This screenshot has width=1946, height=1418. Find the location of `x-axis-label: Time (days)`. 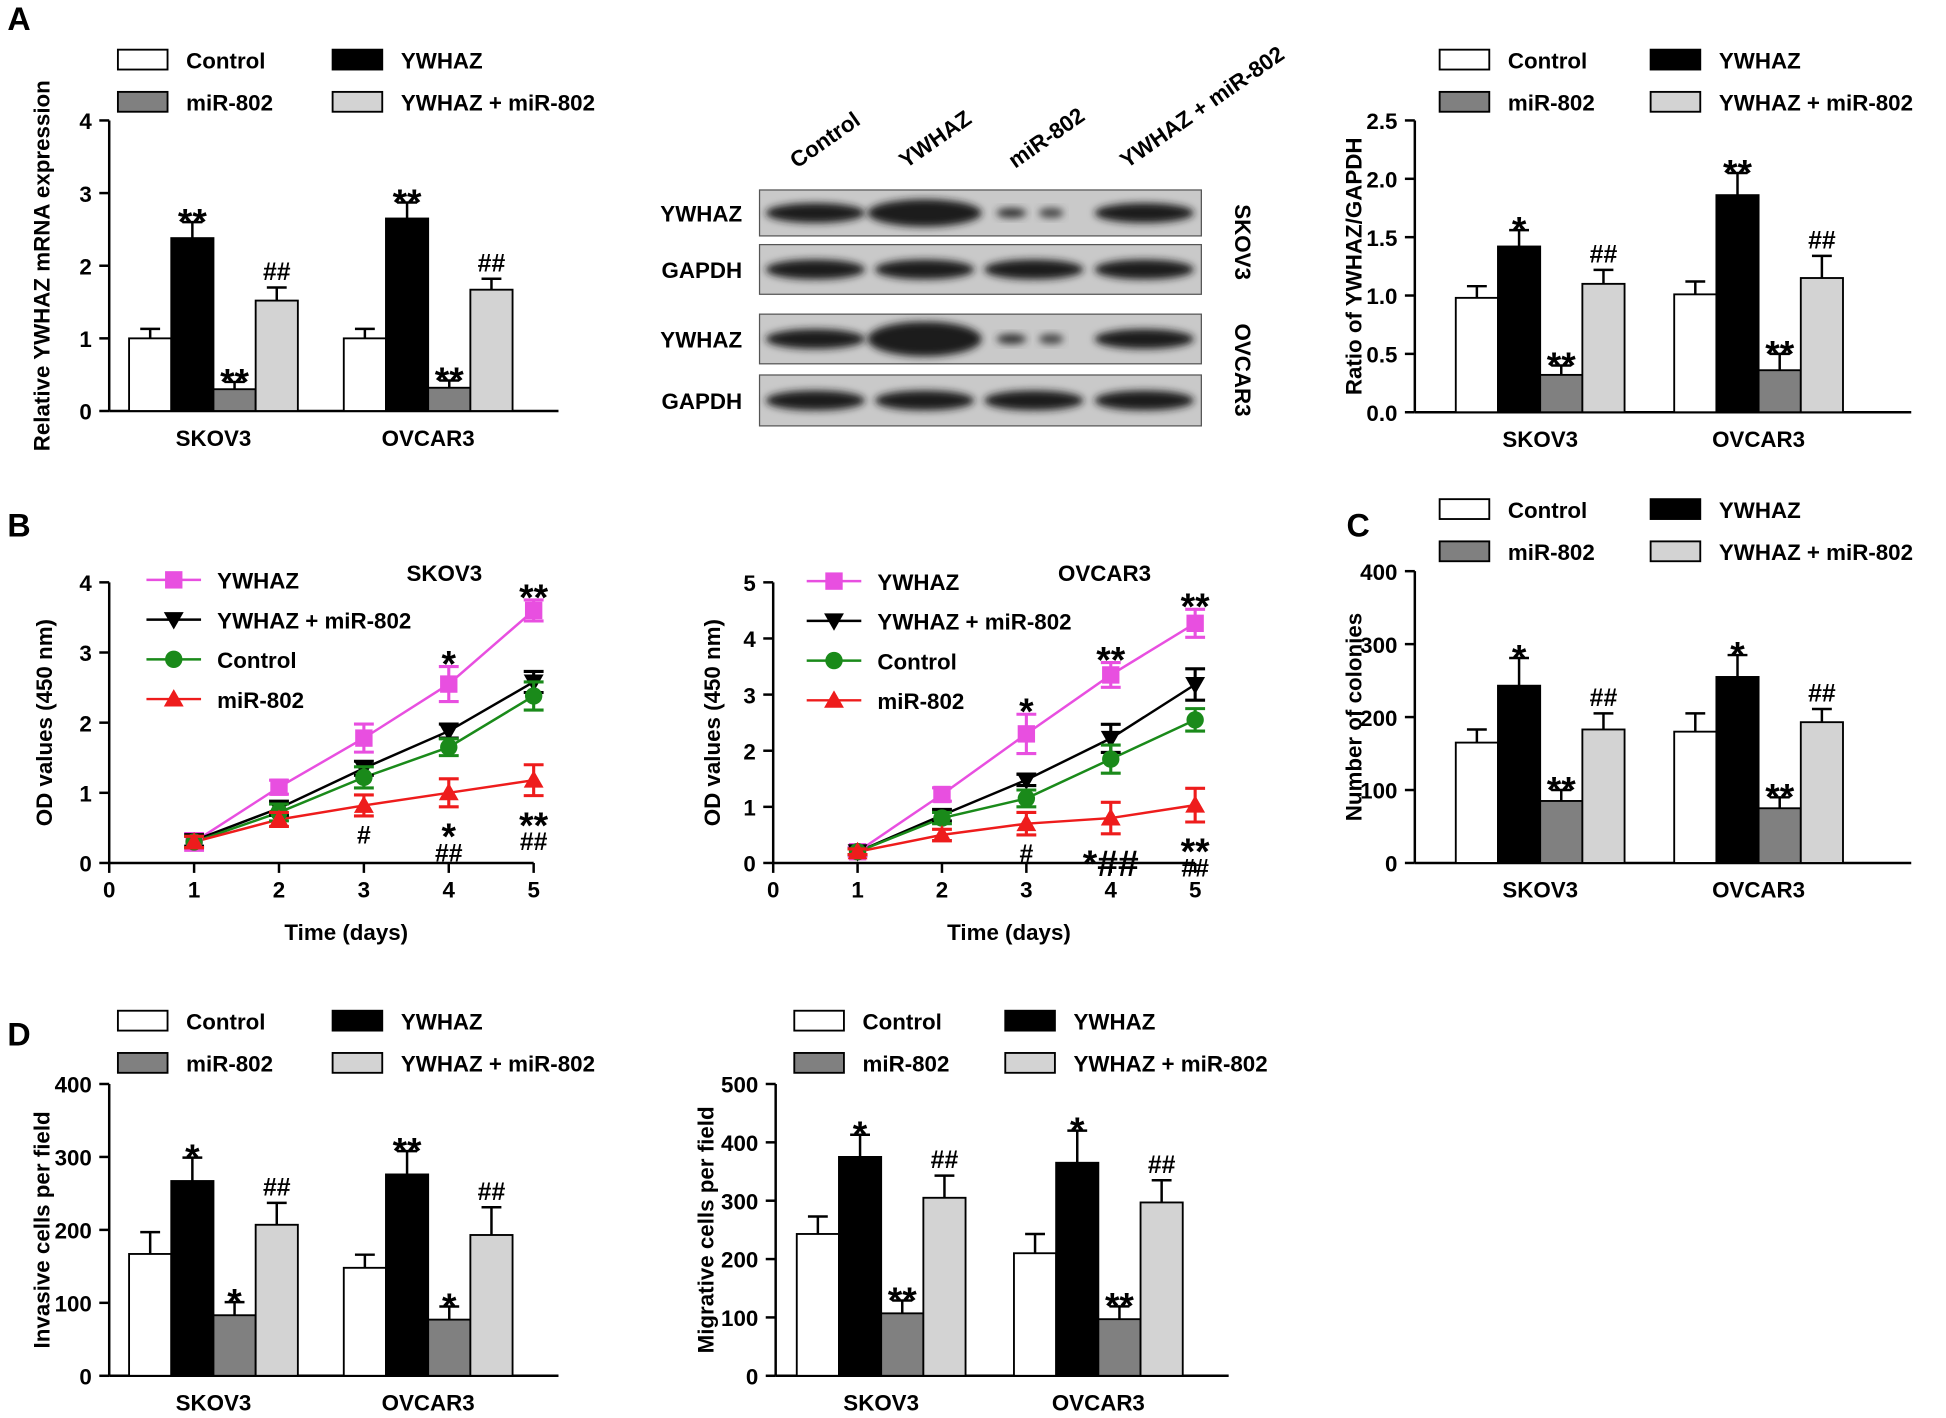

x-axis-label: Time (days) is located at coordinates (346, 932).